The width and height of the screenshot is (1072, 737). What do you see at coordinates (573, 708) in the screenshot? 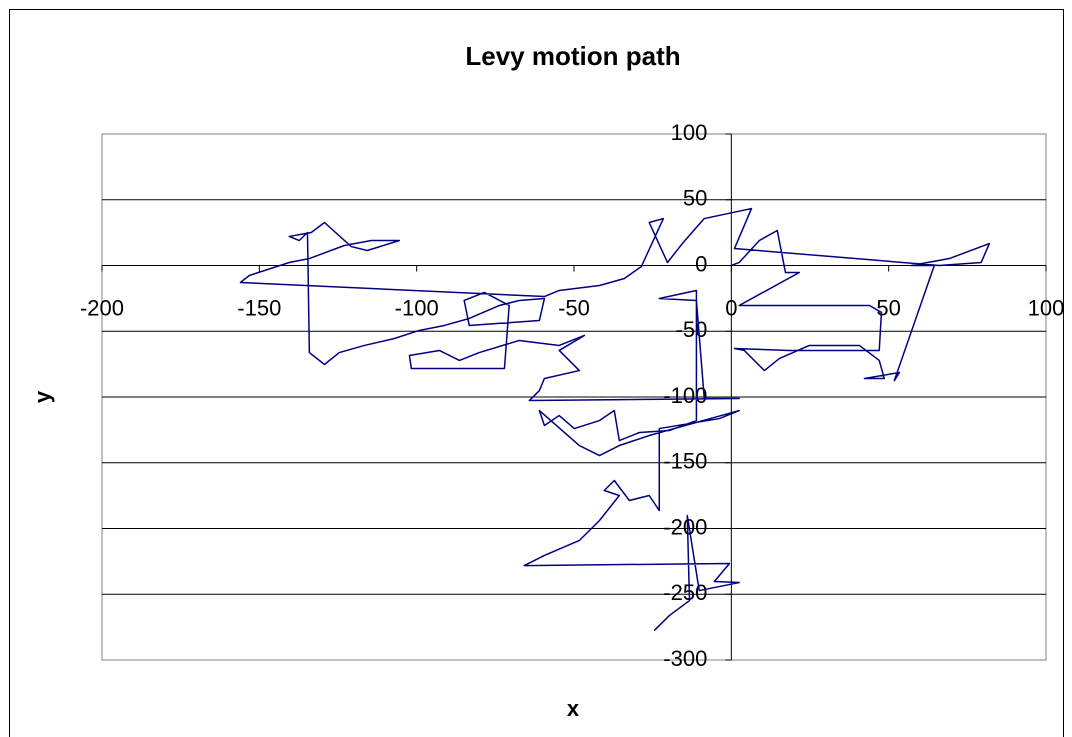
I see `x-axis-label: x` at bounding box center [573, 708].